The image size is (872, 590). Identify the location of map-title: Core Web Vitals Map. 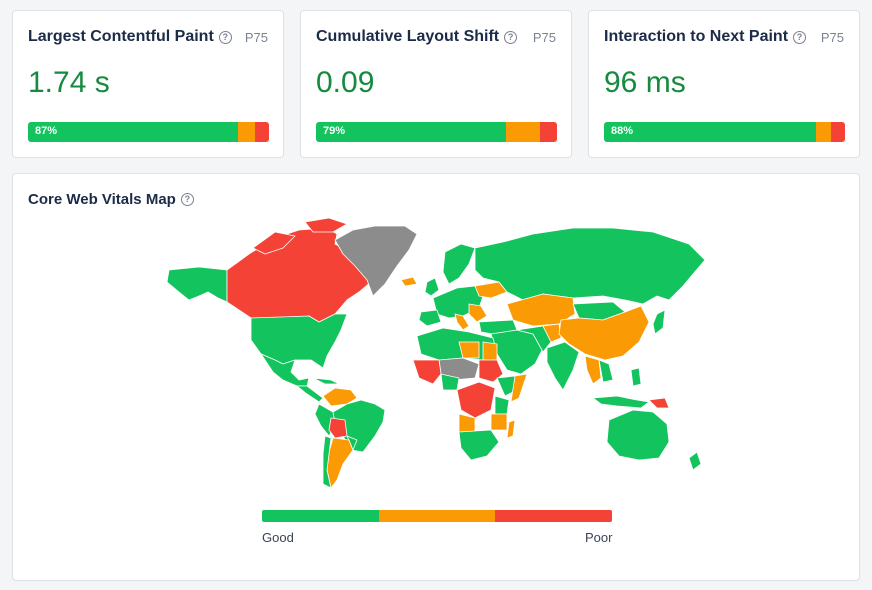
(102, 199).